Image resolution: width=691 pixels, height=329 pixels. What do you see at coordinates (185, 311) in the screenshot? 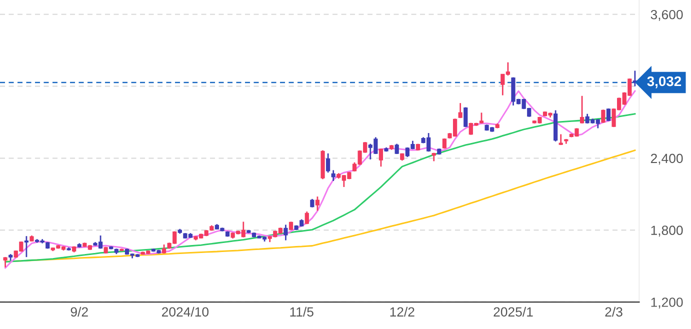
I see `x-tick-label: 2024/10` at bounding box center [185, 311].